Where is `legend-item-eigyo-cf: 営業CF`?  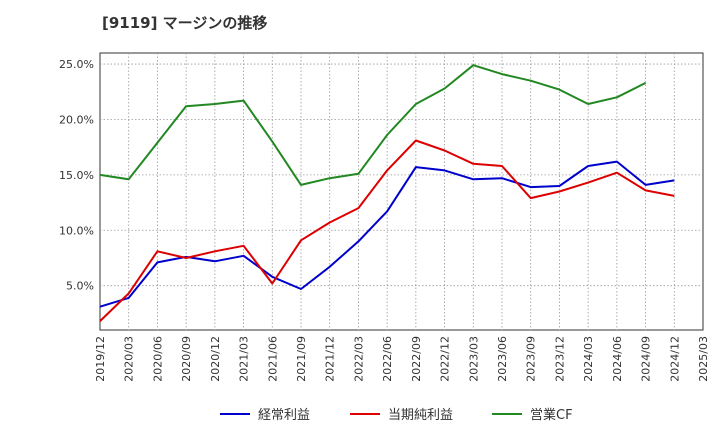 legend-item-eigyo-cf: 営業CF is located at coordinates (532, 413).